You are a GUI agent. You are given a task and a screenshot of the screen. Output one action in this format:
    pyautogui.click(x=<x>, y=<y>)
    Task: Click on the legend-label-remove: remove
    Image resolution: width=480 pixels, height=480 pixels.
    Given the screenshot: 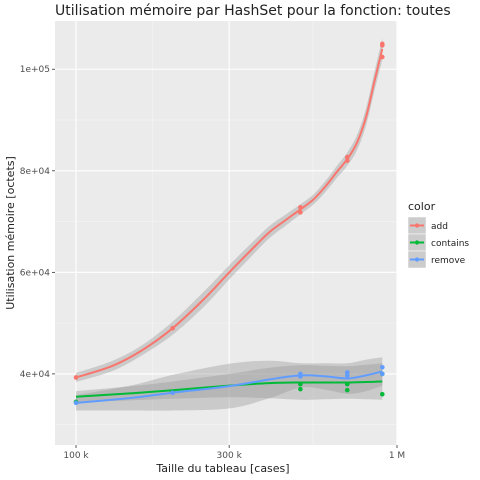 What is the action you would take?
    pyautogui.click(x=448, y=261)
    